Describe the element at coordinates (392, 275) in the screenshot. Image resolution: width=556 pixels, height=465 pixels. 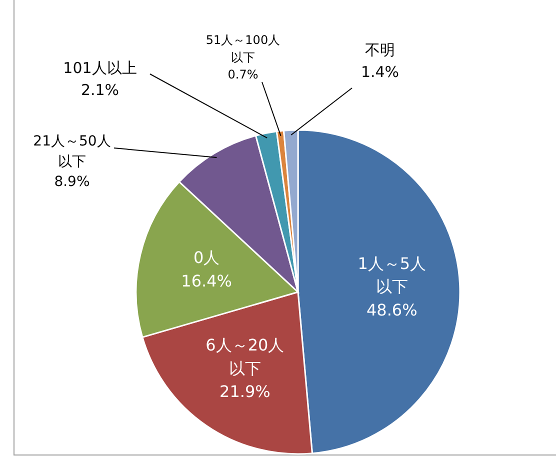
I see `slice-label: 1人～5人以下` at that location.